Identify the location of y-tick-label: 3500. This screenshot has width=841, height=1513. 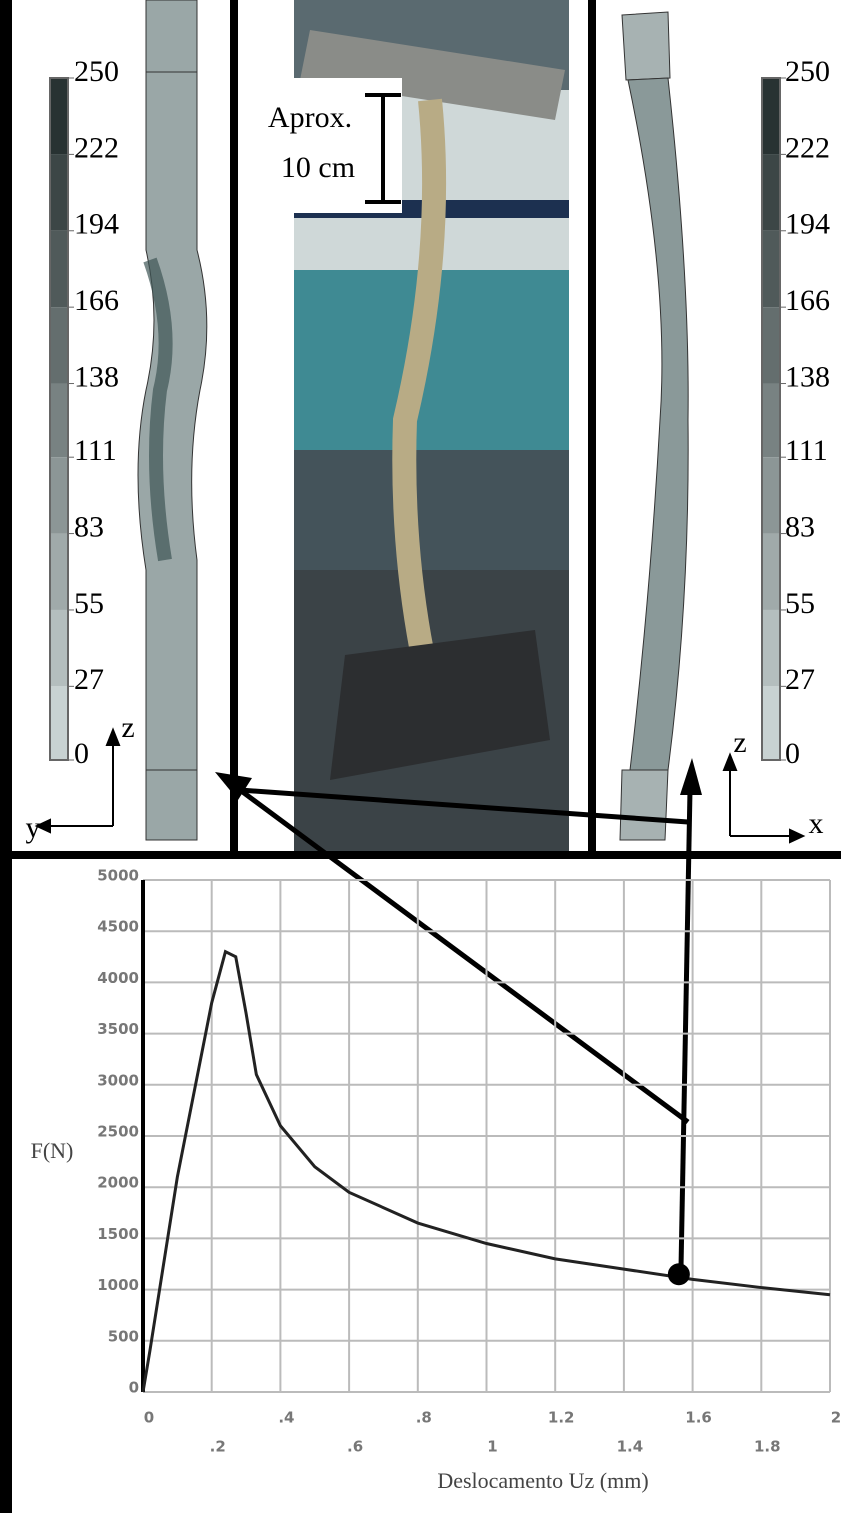
(118, 1029).